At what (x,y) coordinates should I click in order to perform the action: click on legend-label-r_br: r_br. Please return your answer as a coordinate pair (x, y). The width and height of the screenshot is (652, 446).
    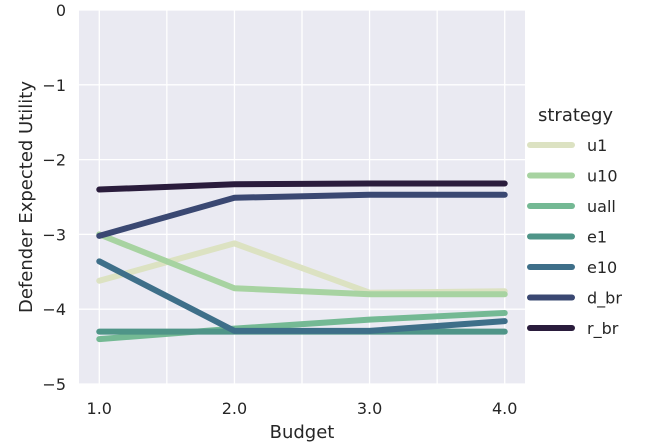
    Looking at the image, I should click on (603, 329).